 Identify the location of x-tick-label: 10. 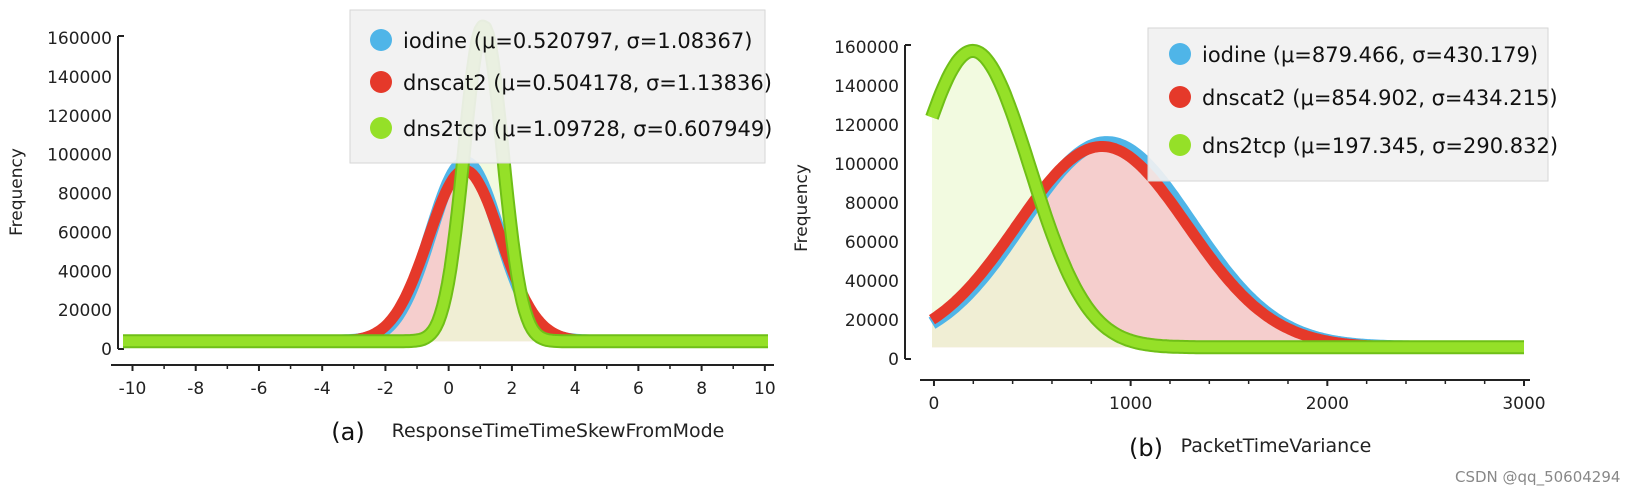
(765, 389).